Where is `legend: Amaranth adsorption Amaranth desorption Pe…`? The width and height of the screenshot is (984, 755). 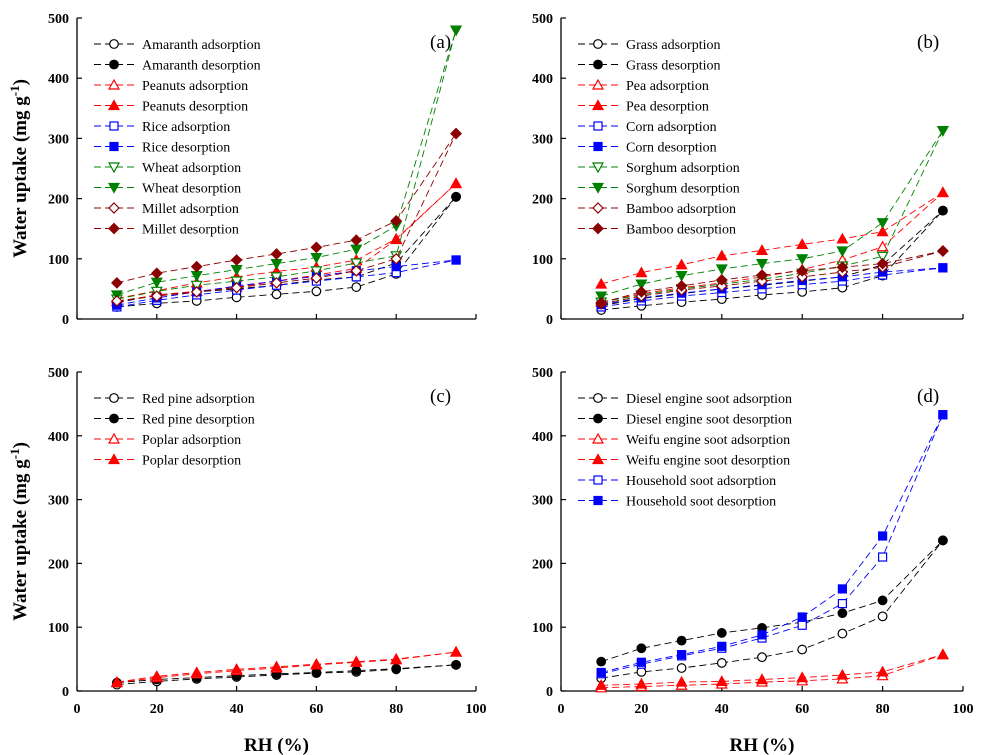
legend: Amaranth adsorption Amaranth desorption Pe… is located at coordinates (177, 138).